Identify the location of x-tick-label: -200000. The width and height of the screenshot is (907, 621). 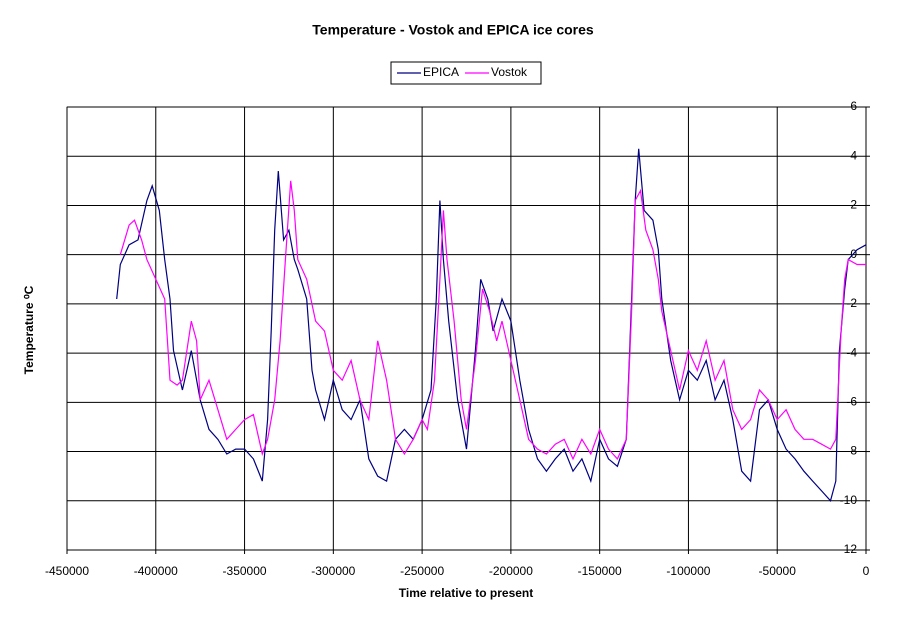
(511, 571).